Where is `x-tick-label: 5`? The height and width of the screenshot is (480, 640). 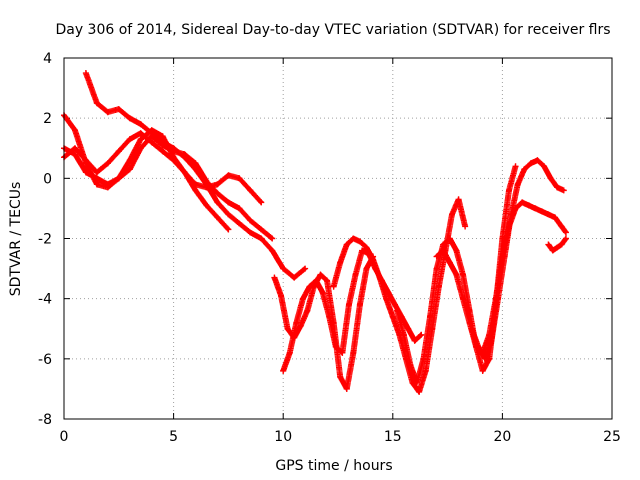 x-tick-label: 5 is located at coordinates (173, 437).